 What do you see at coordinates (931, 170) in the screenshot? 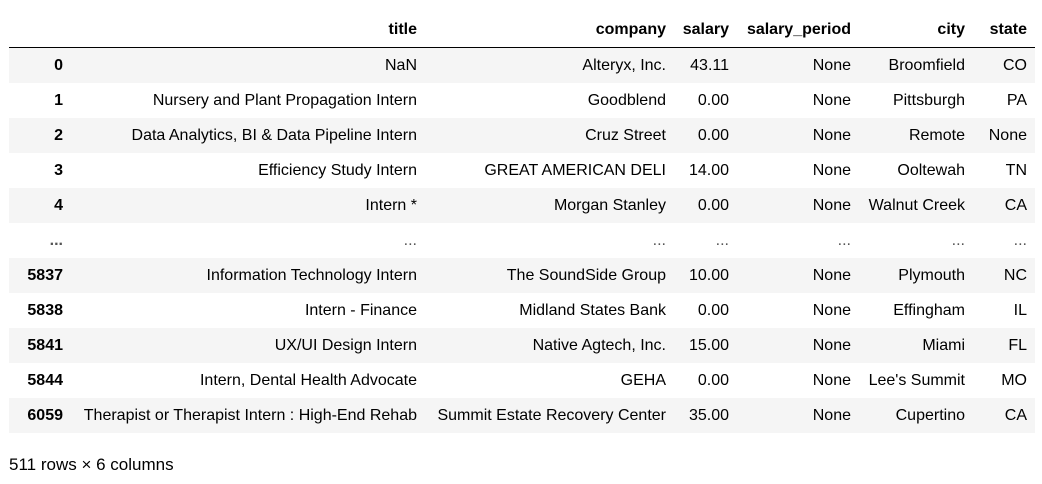
I see `cell-city: Ooltewah` at bounding box center [931, 170].